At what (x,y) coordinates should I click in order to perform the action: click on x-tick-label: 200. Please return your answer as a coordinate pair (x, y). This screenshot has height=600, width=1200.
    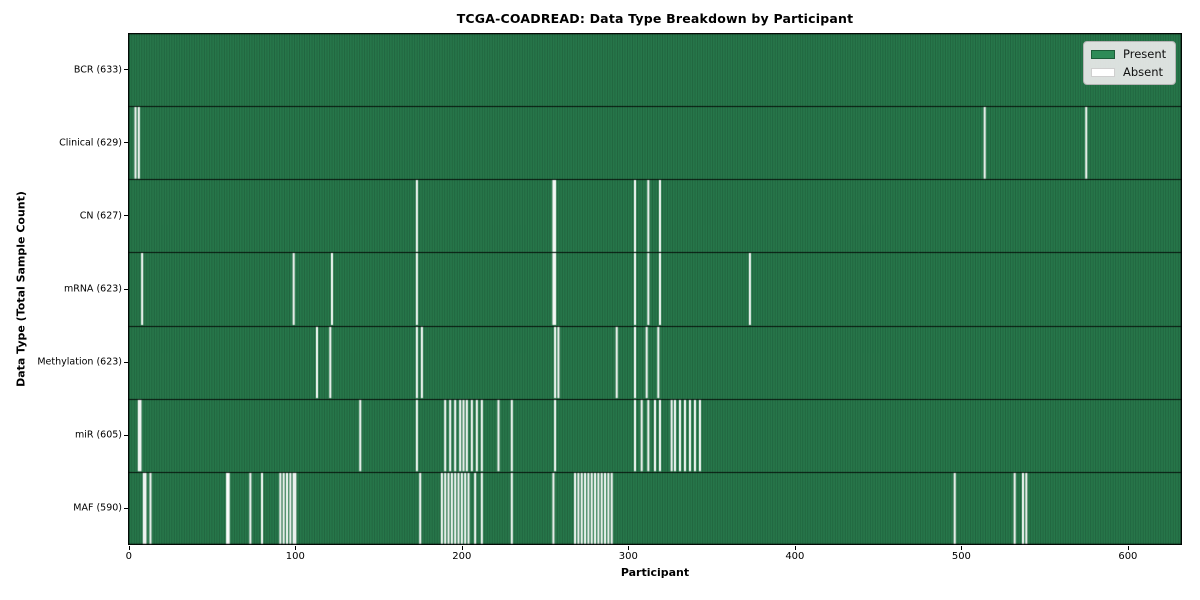
    Looking at the image, I should click on (462, 556).